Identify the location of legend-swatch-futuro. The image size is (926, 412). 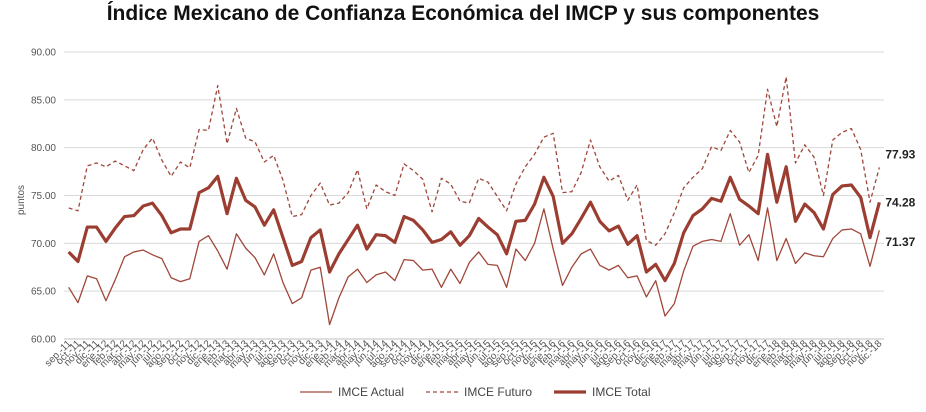
(442, 392).